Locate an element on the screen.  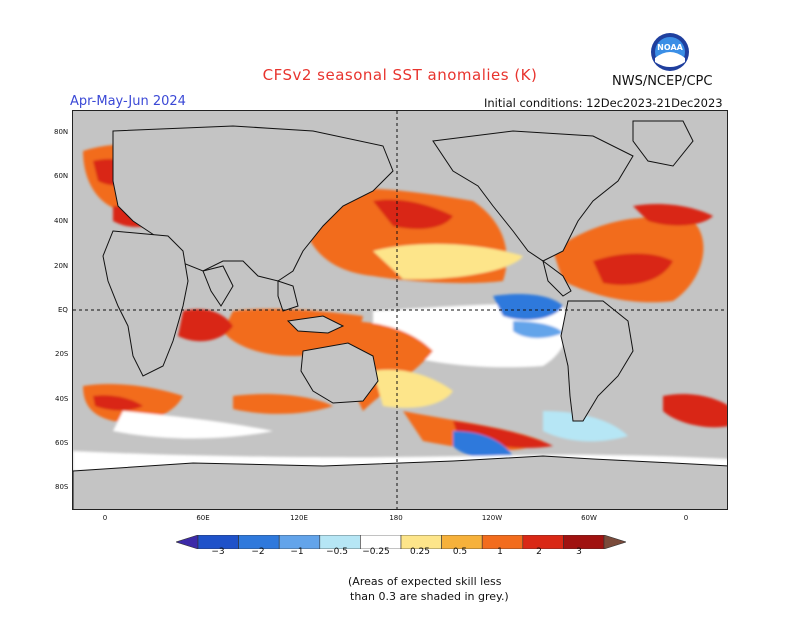
lon-label-120w: 120W is located at coordinates (492, 518).